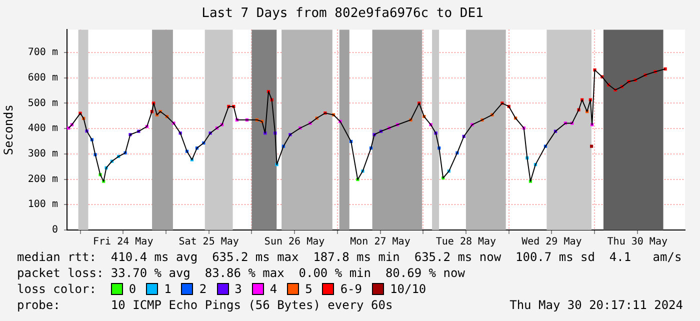 The height and width of the screenshot is (321, 700). What do you see at coordinates (343, 14) in the screenshot?
I see `chart-title: Last 7 Days from 802e9fa6976c to DE1` at bounding box center [343, 14].